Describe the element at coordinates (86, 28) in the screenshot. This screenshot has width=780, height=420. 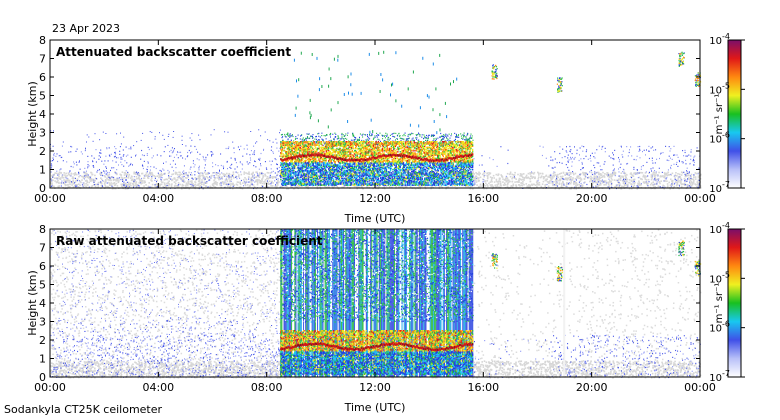
I see `date-label: 23 Apr 2023` at that location.